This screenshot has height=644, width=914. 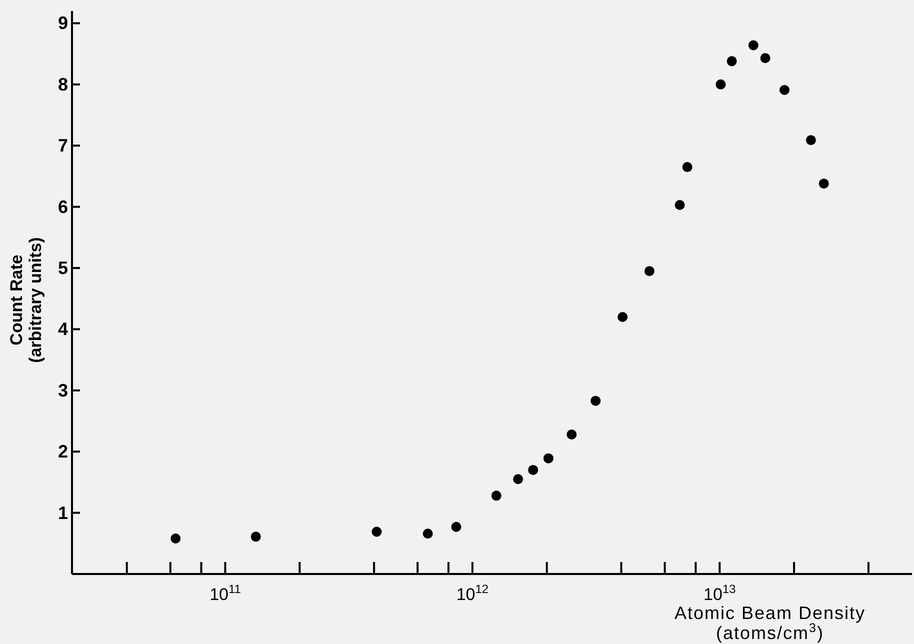 I want to click on y-tick-label: 6, so click(x=63, y=206).